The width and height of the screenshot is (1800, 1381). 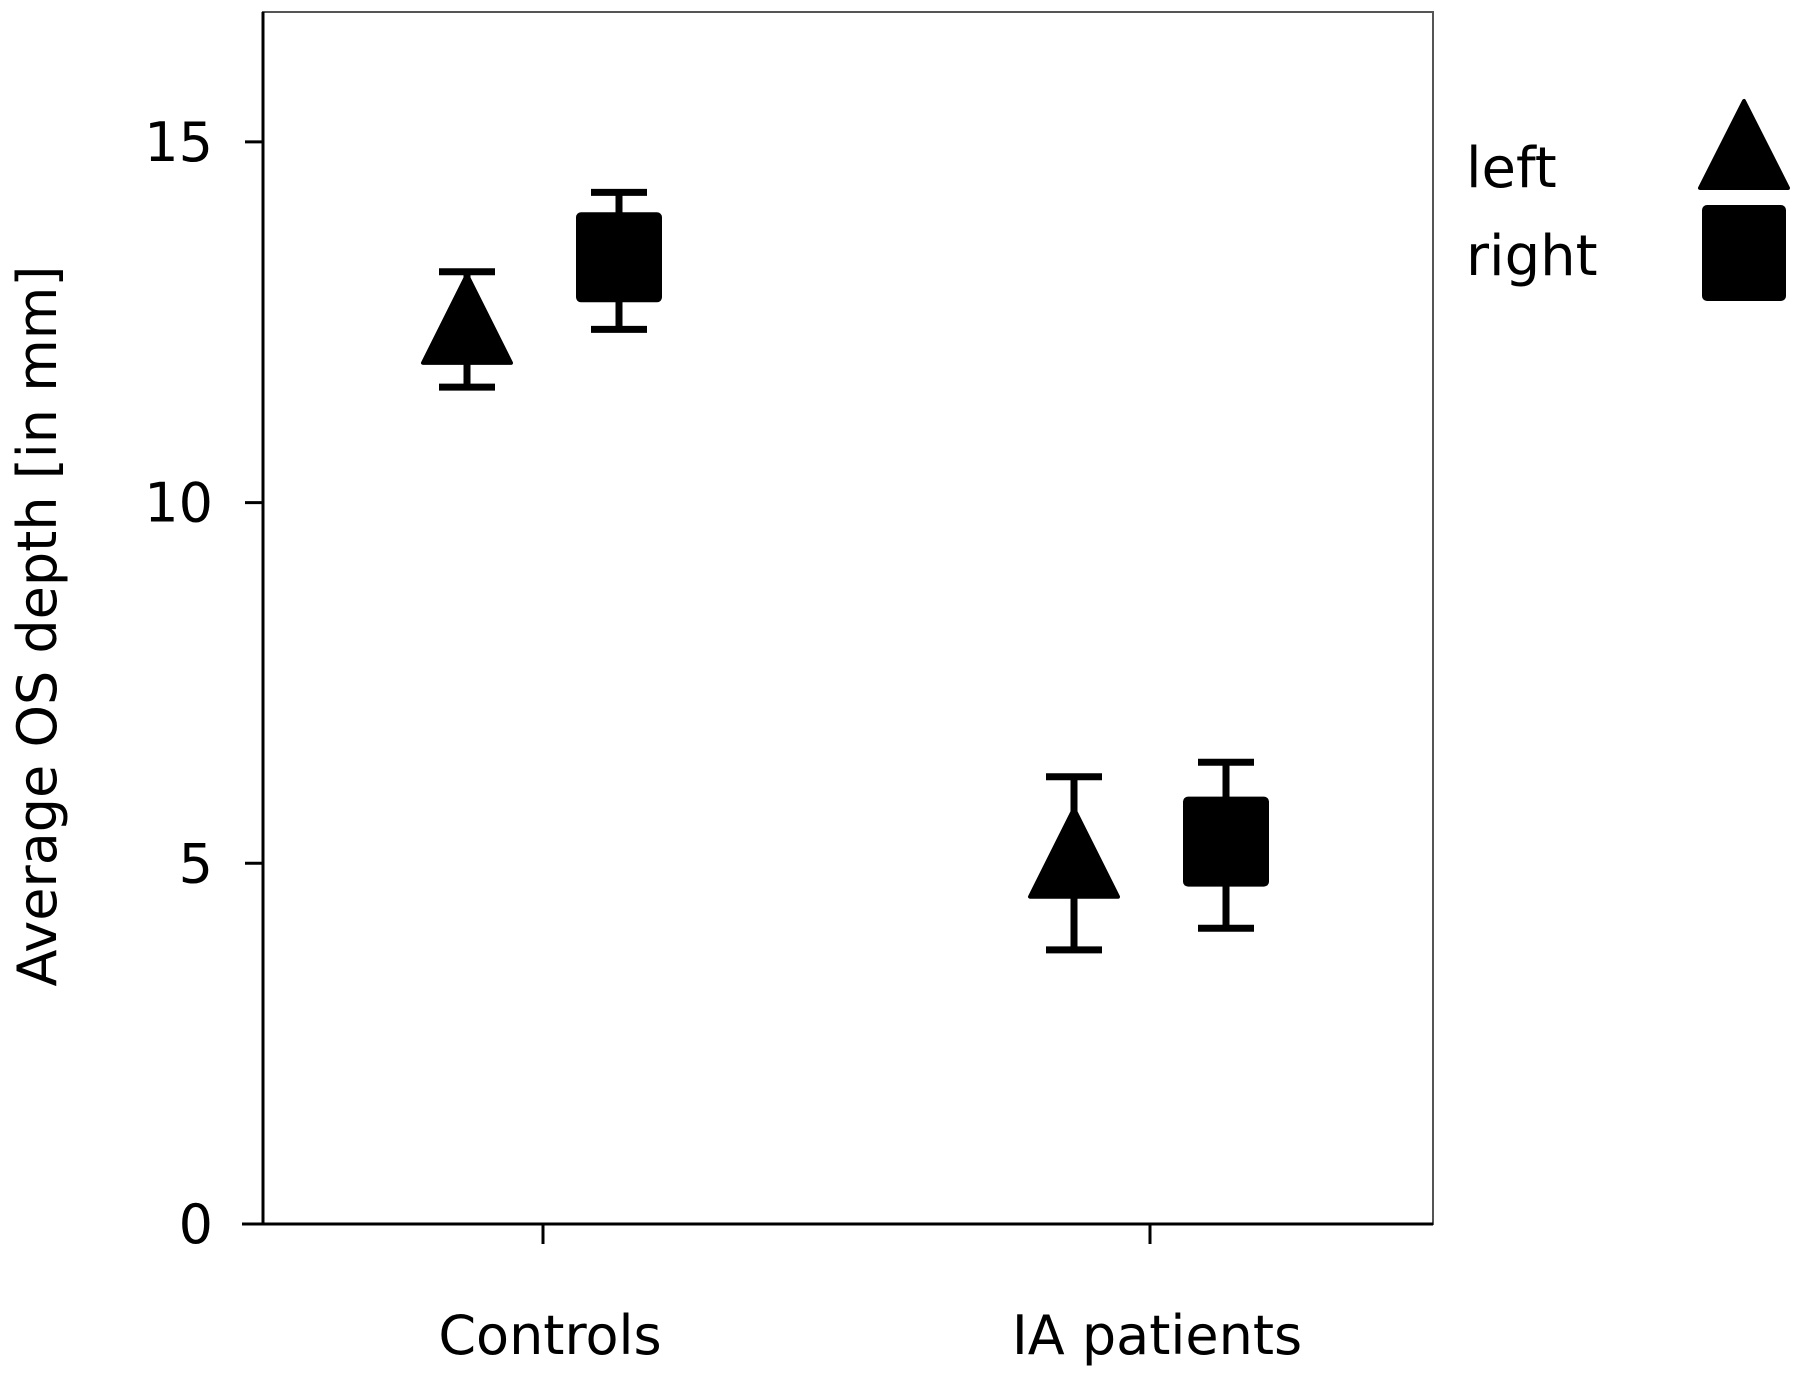 What do you see at coordinates (1157, 1335) in the screenshot?
I see `x-tick-label-1: IA patients` at bounding box center [1157, 1335].